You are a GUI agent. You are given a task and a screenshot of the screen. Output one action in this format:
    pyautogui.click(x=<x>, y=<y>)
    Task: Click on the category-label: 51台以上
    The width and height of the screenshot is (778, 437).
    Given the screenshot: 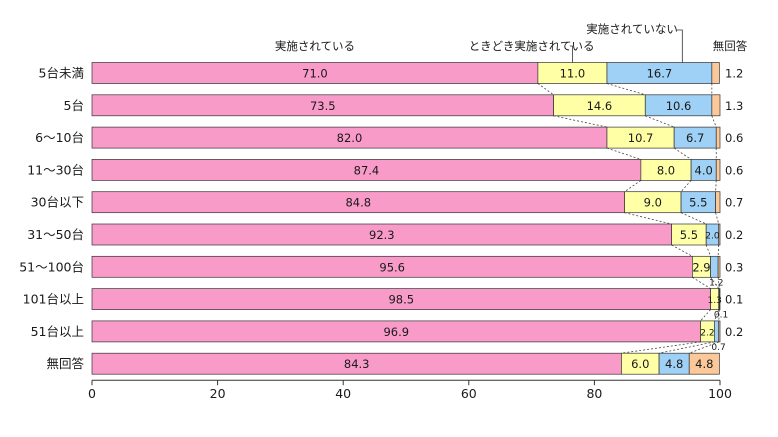 What is the action you would take?
    pyautogui.click(x=57, y=331)
    